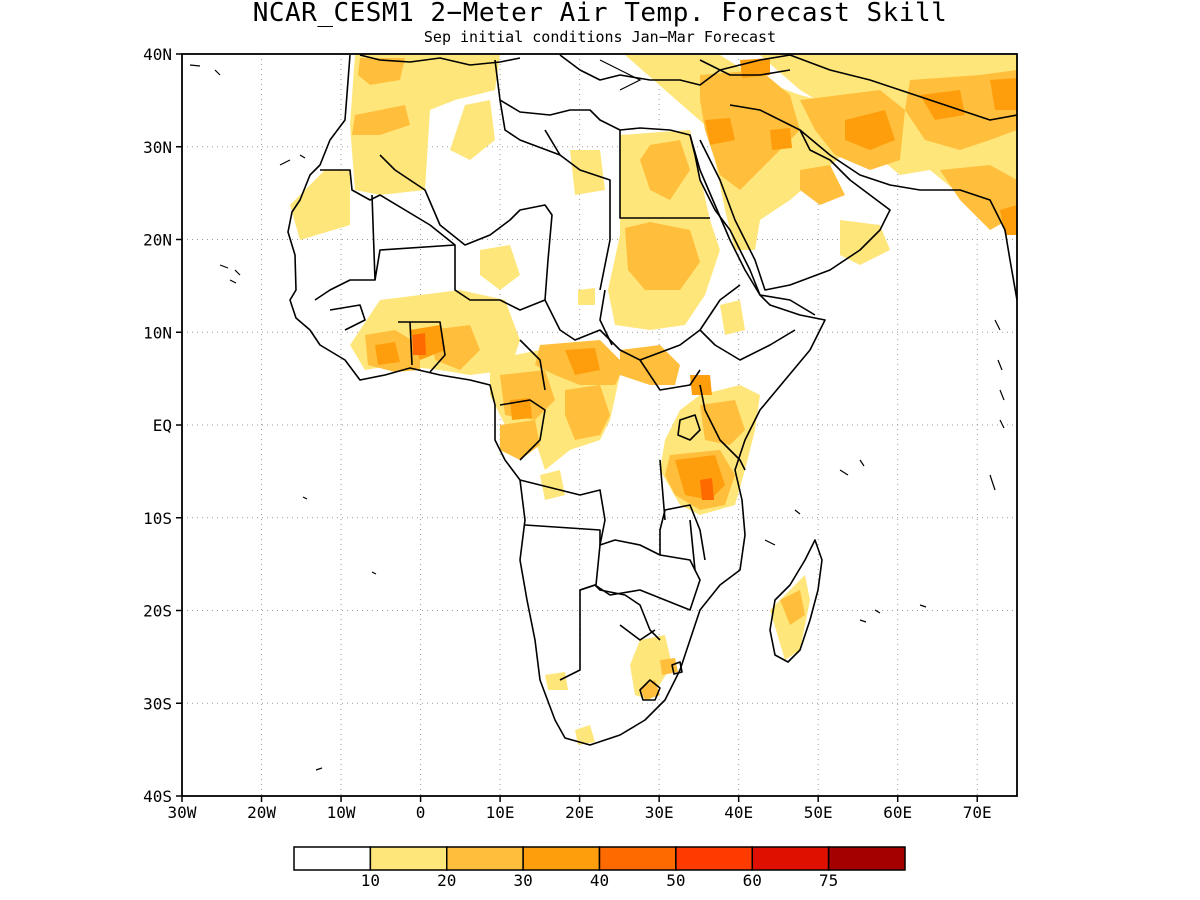 The height and width of the screenshot is (900, 1200). What do you see at coordinates (421, 812) in the screenshot?
I see `x-tick-label: 0` at bounding box center [421, 812].